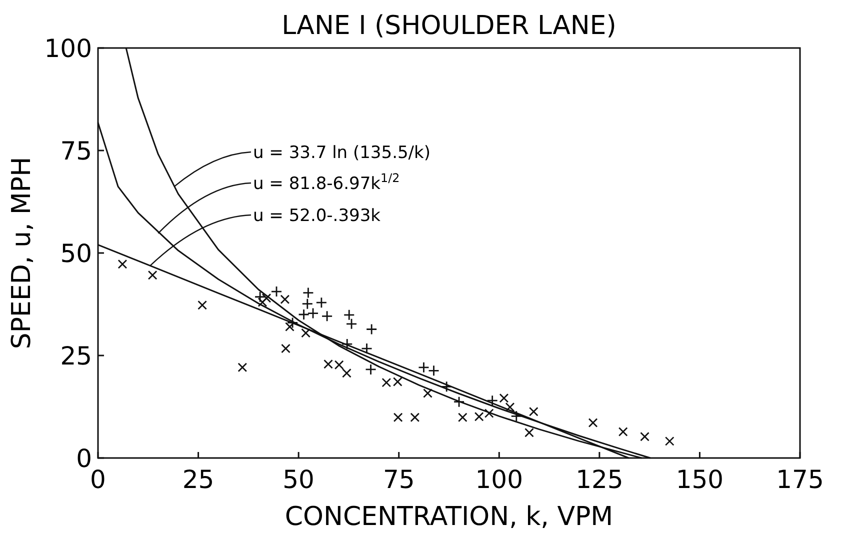  What do you see at coordinates (398, 479) in the screenshot?
I see `x-tick-label: 75` at bounding box center [398, 479].